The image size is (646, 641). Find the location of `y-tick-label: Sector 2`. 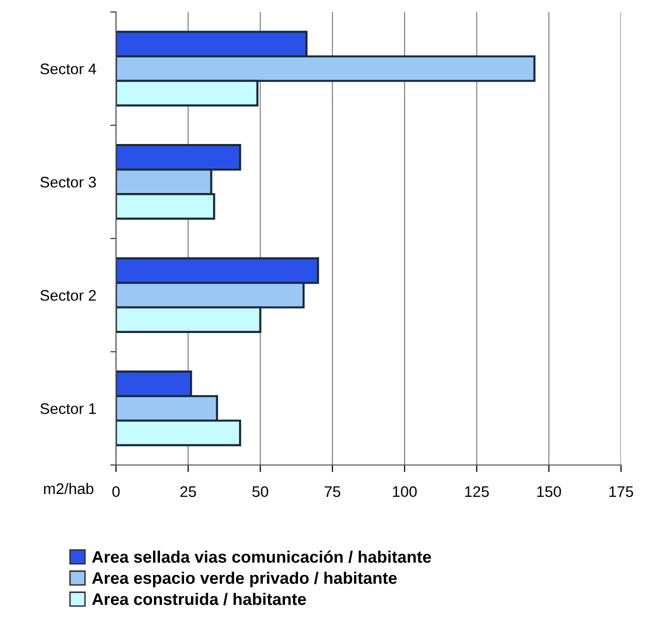

y-tick-label: Sector 2 is located at coordinates (68, 295).